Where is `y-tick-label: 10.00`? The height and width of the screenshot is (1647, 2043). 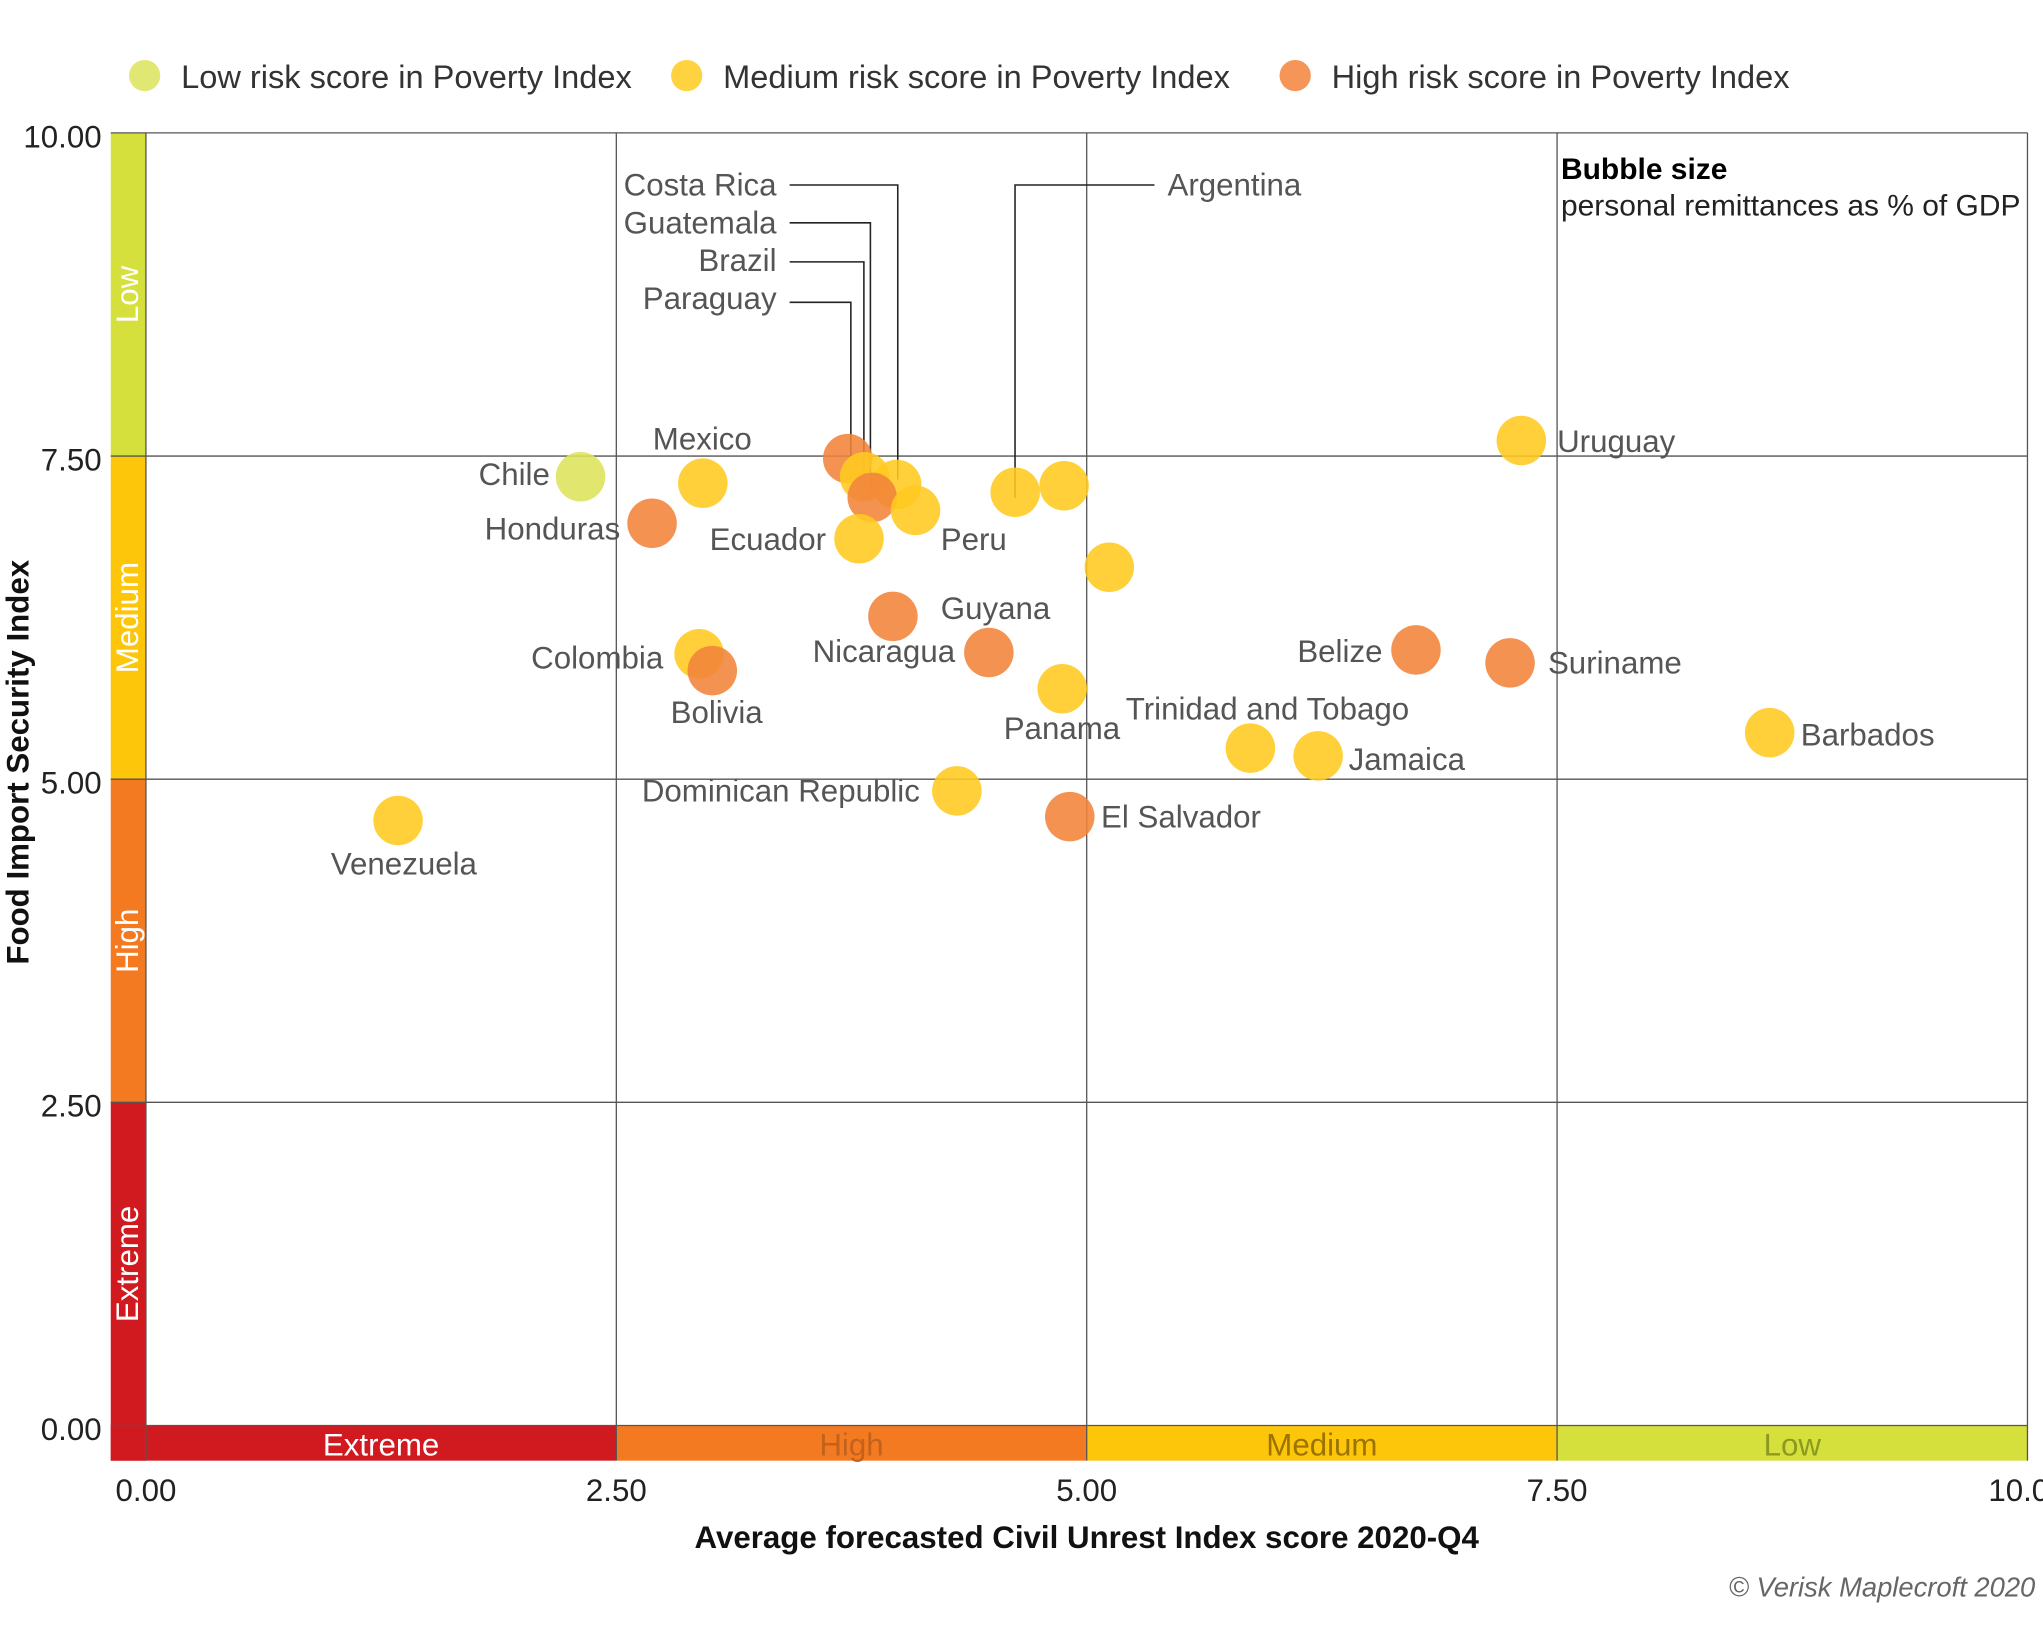 y-tick-label: 10.00 is located at coordinates (62, 136).